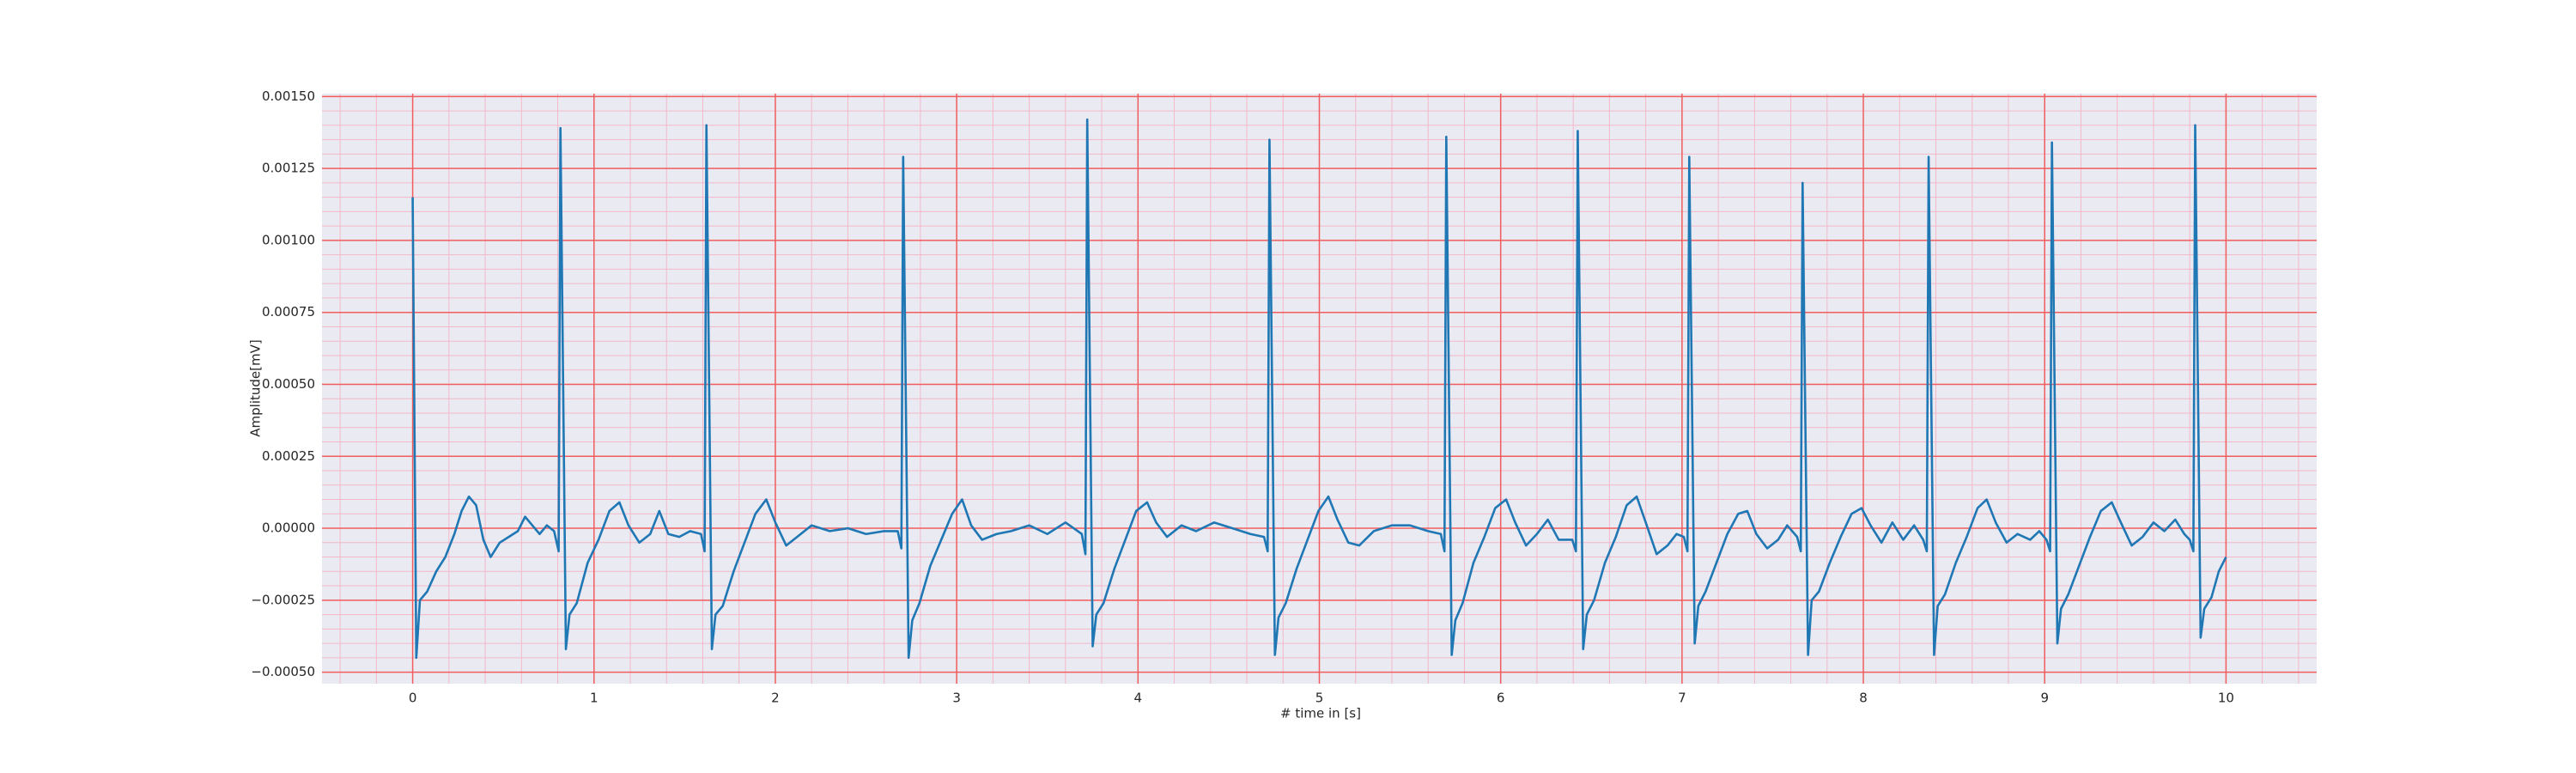  Describe the element at coordinates (289, 239) in the screenshot. I see `y-tick-label: 0.00100` at that location.